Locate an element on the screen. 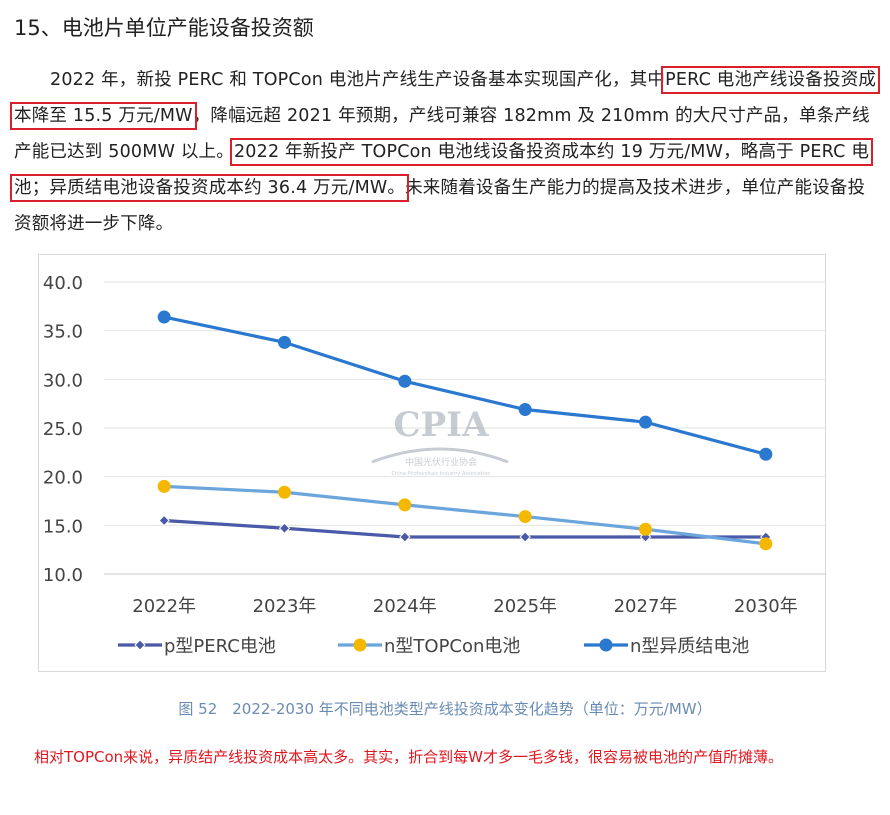 This screenshot has height=815, width=890. legend-entry: n型异质结电池 is located at coordinates (666, 646).